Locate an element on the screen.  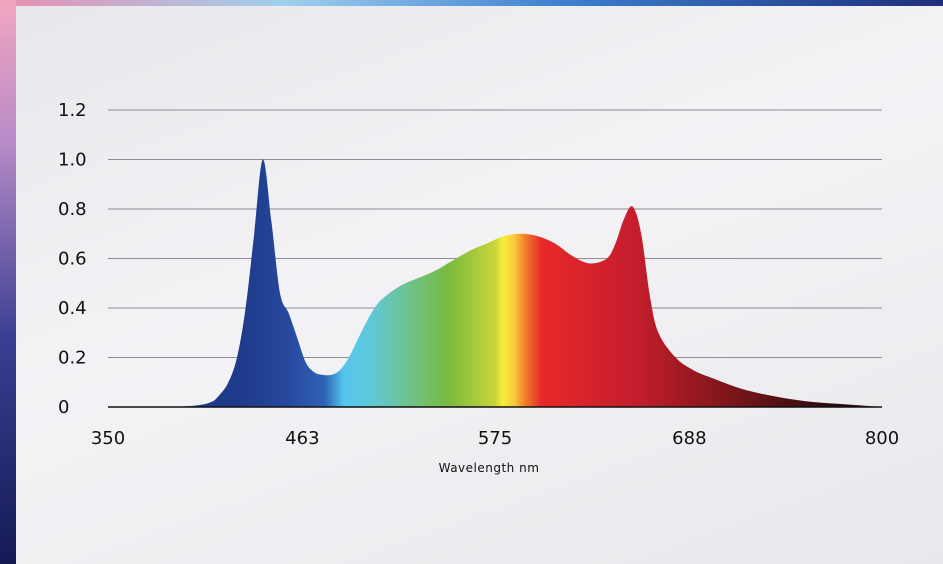
y-tick-labels: 0 0.2 0.4 0.6 0.8 1.0 1.2 is located at coordinates (72, 259).